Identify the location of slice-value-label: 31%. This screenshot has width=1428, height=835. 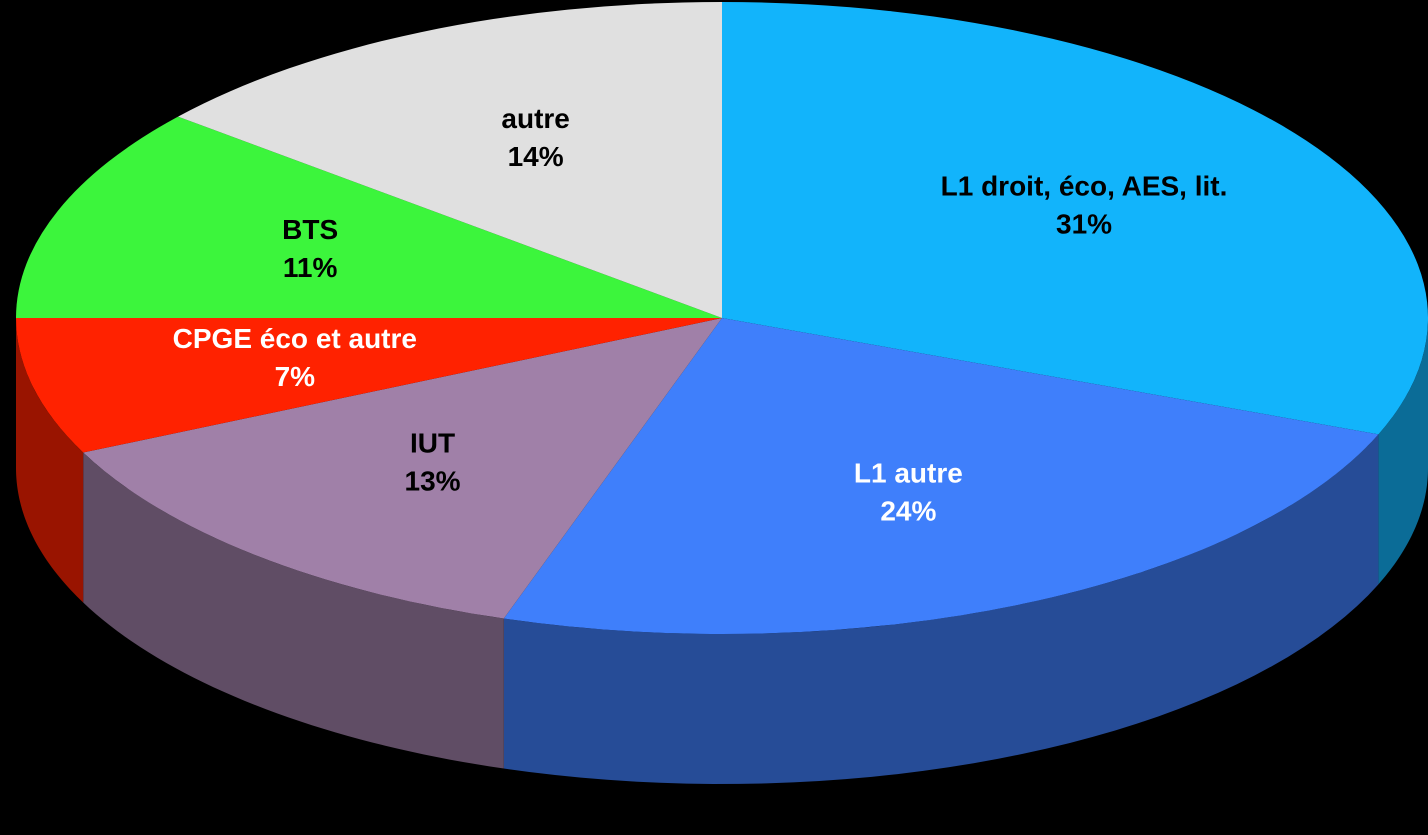
(1084, 223).